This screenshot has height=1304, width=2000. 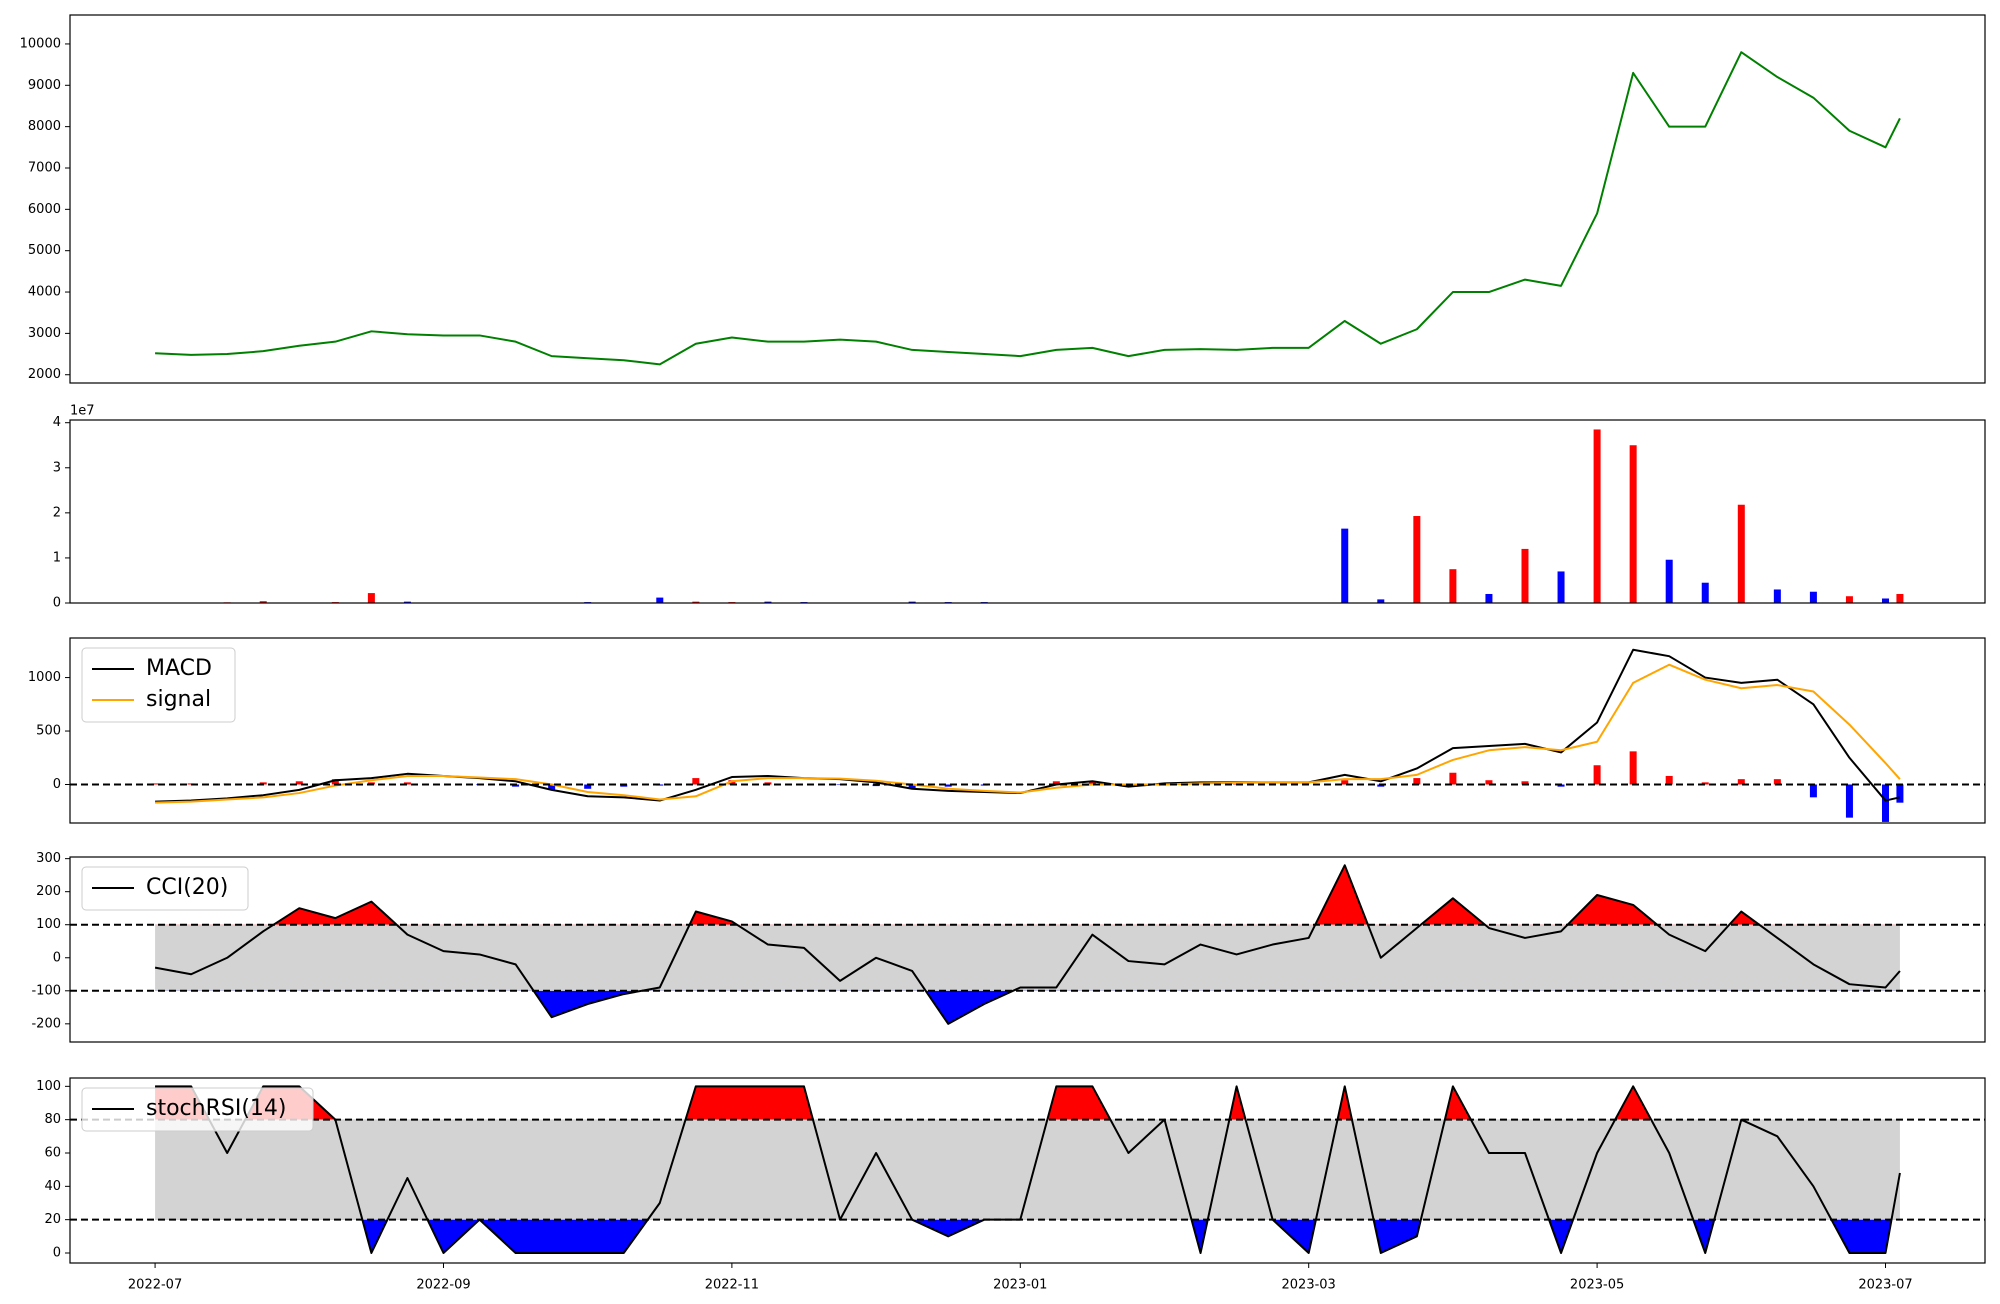 I want to click on x-tick-label: 2023-03, so click(x=1309, y=1285).